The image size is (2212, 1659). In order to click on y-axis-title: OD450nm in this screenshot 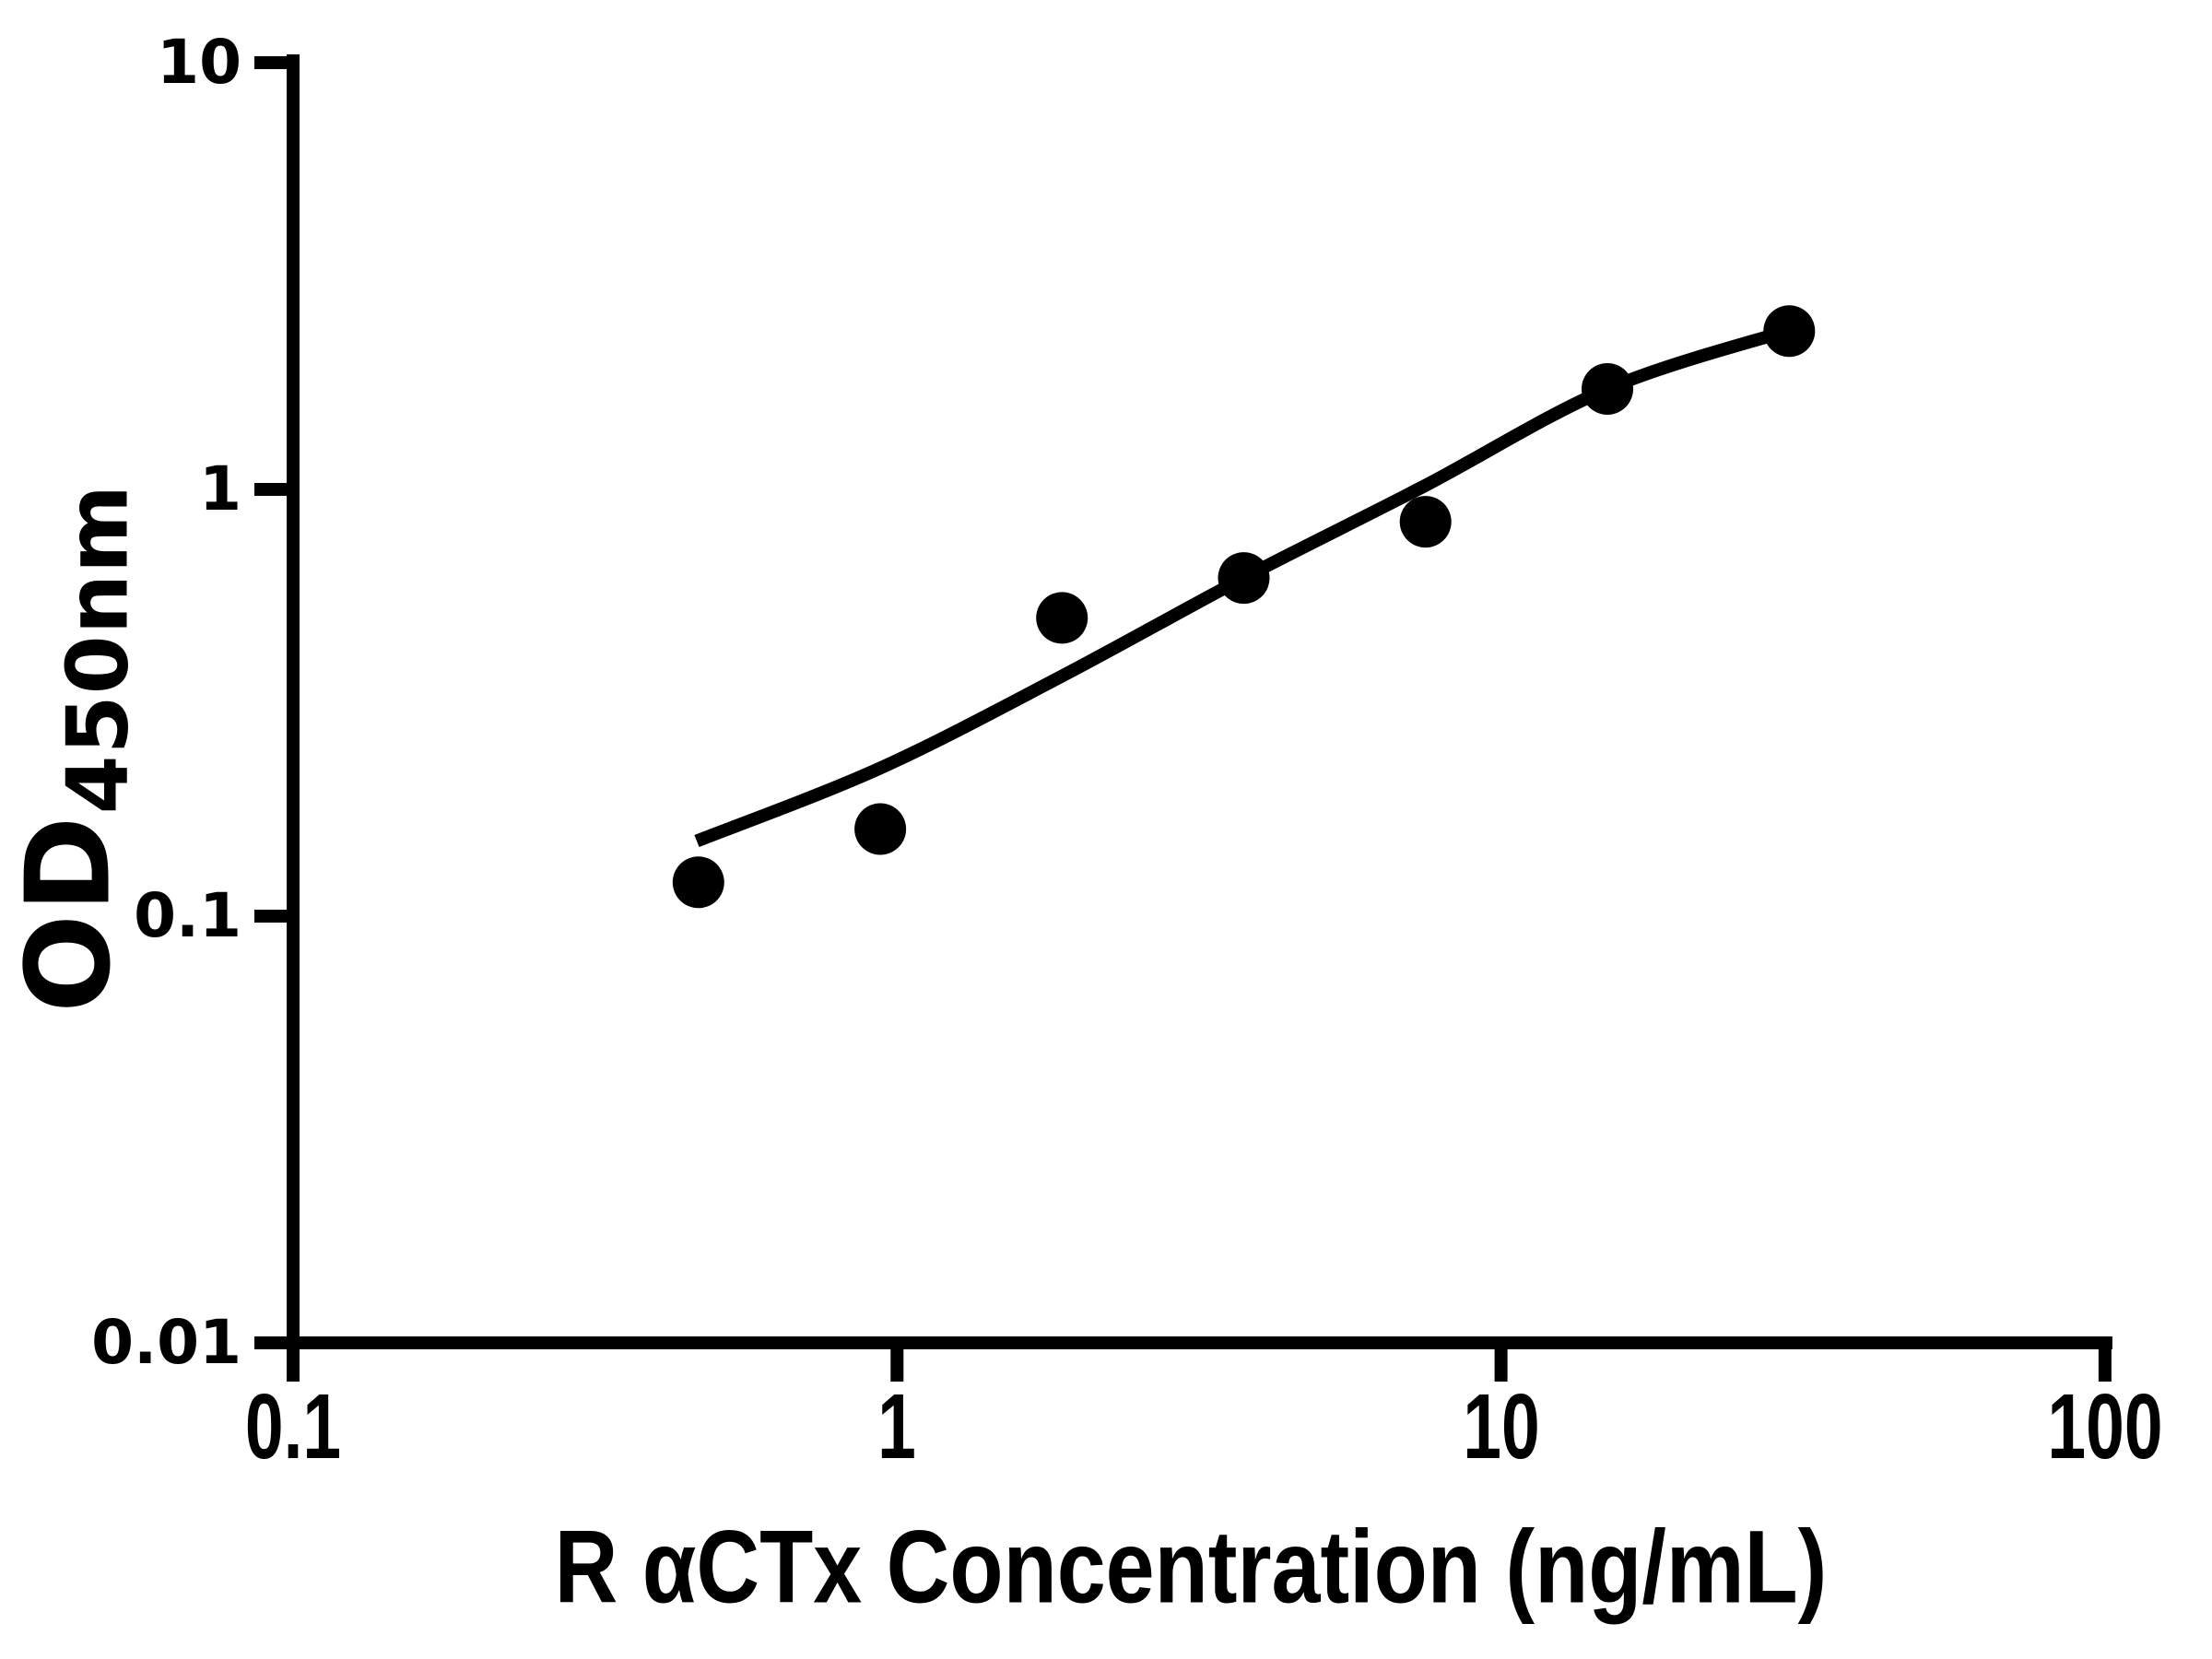, I will do `click(73, 749)`.